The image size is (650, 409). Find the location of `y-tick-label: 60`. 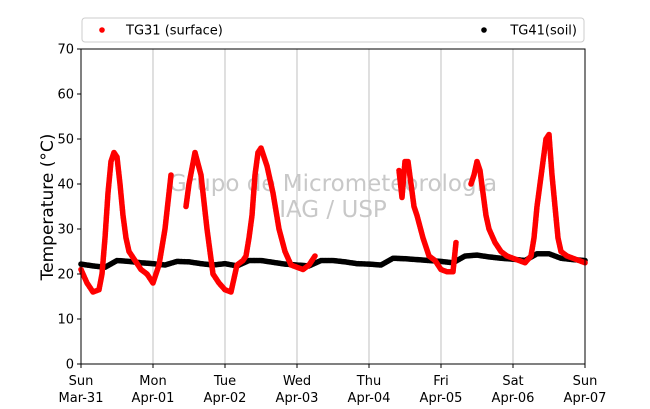

y-tick-label: 60 is located at coordinates (65, 95).